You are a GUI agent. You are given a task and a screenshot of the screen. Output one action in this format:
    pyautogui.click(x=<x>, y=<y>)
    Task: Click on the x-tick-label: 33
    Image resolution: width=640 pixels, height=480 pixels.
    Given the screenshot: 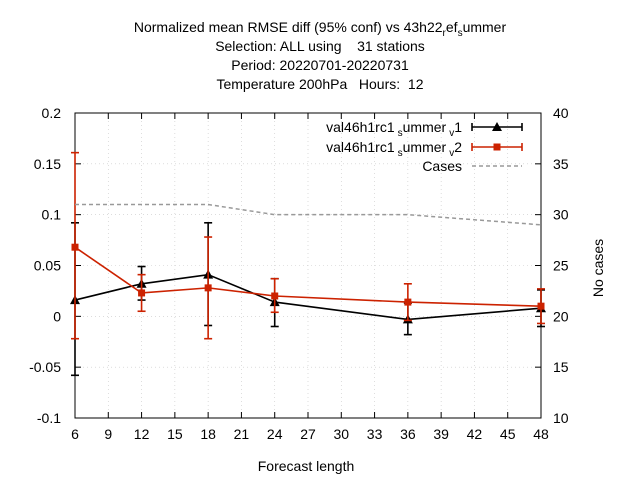 What is the action you would take?
    pyautogui.click(x=375, y=434)
    